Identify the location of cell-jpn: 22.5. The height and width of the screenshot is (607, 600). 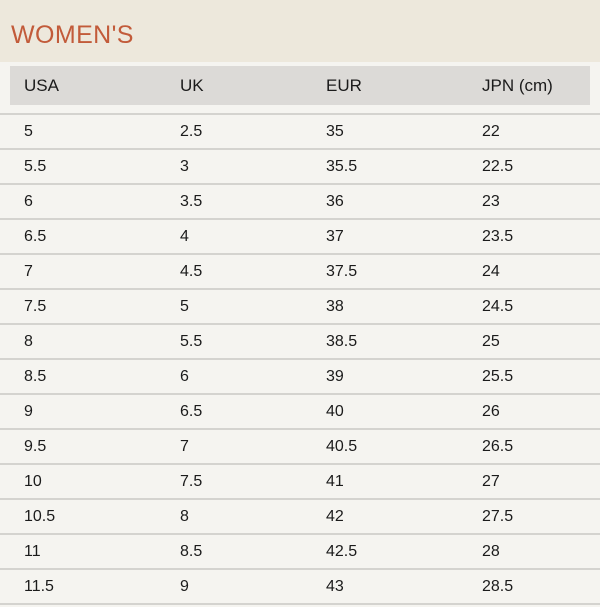
(498, 166).